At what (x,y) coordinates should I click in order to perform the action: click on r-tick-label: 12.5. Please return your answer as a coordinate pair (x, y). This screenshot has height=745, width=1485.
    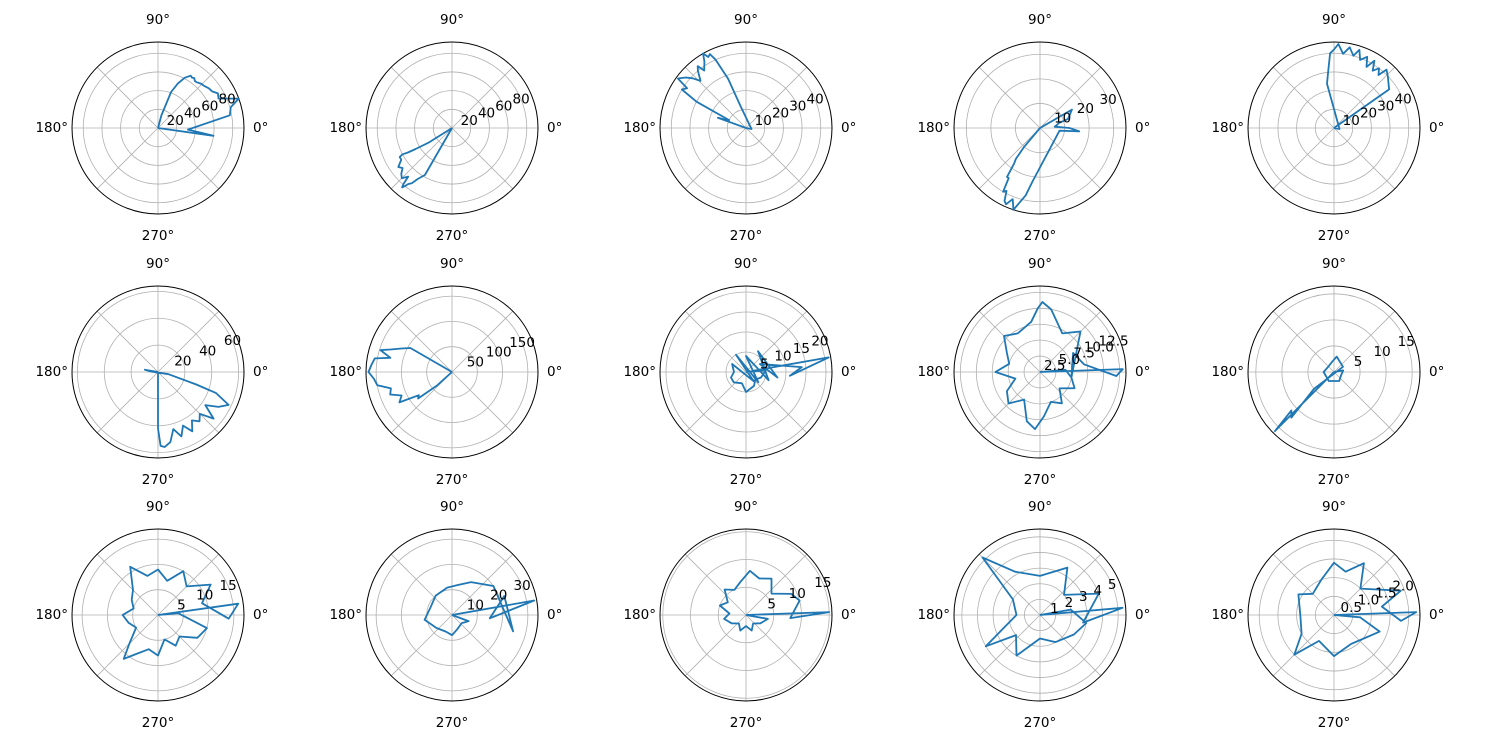
    Looking at the image, I should click on (1114, 342).